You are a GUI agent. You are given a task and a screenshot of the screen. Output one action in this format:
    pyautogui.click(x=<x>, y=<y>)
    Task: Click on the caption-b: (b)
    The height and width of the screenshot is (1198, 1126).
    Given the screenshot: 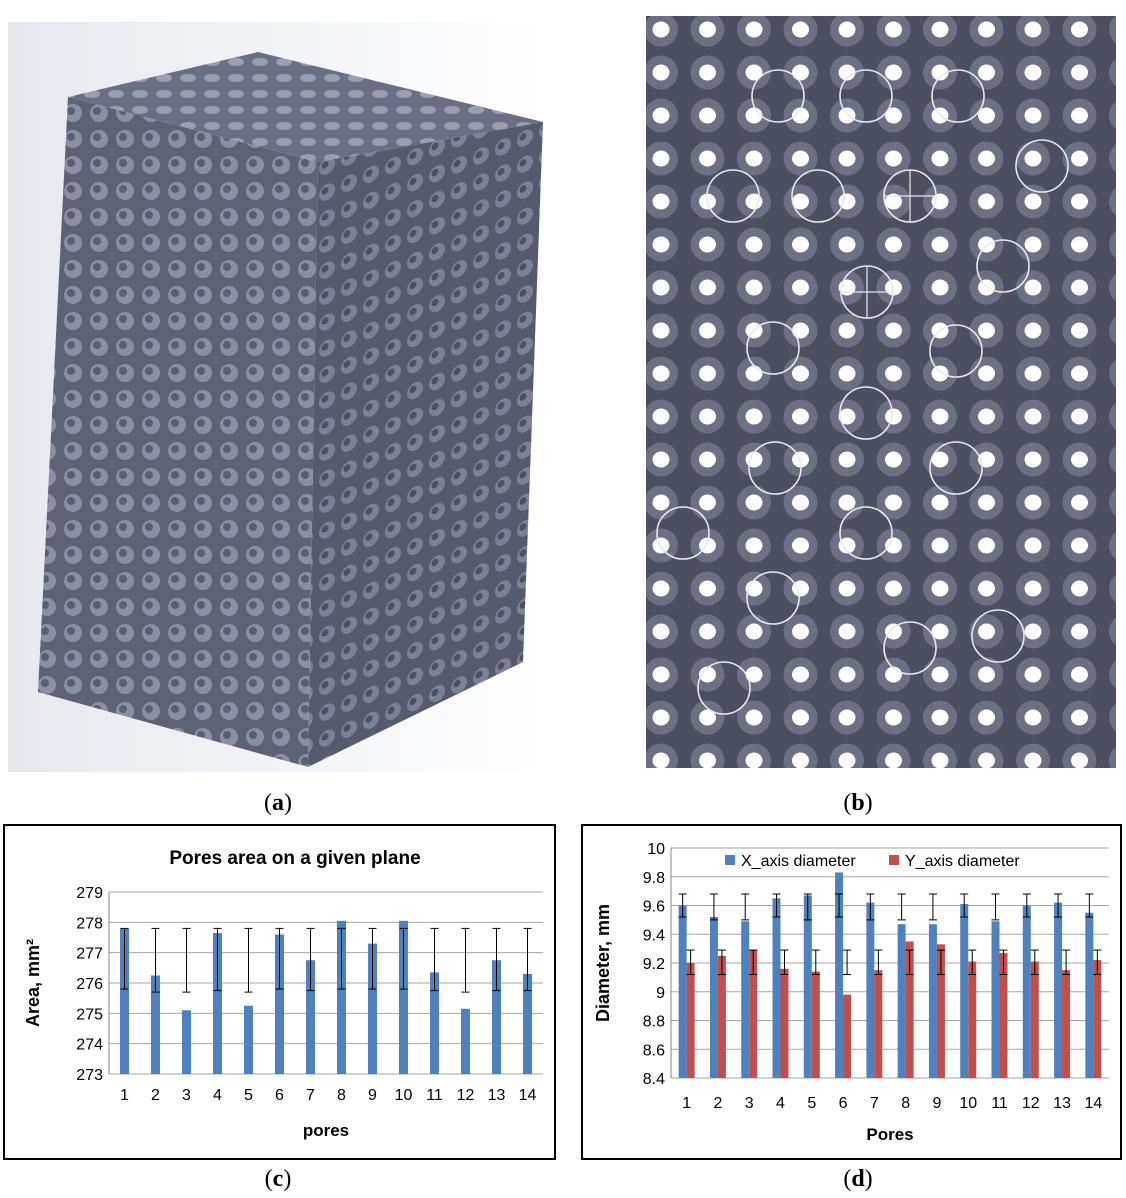 What is the action you would take?
    pyautogui.click(x=858, y=803)
    